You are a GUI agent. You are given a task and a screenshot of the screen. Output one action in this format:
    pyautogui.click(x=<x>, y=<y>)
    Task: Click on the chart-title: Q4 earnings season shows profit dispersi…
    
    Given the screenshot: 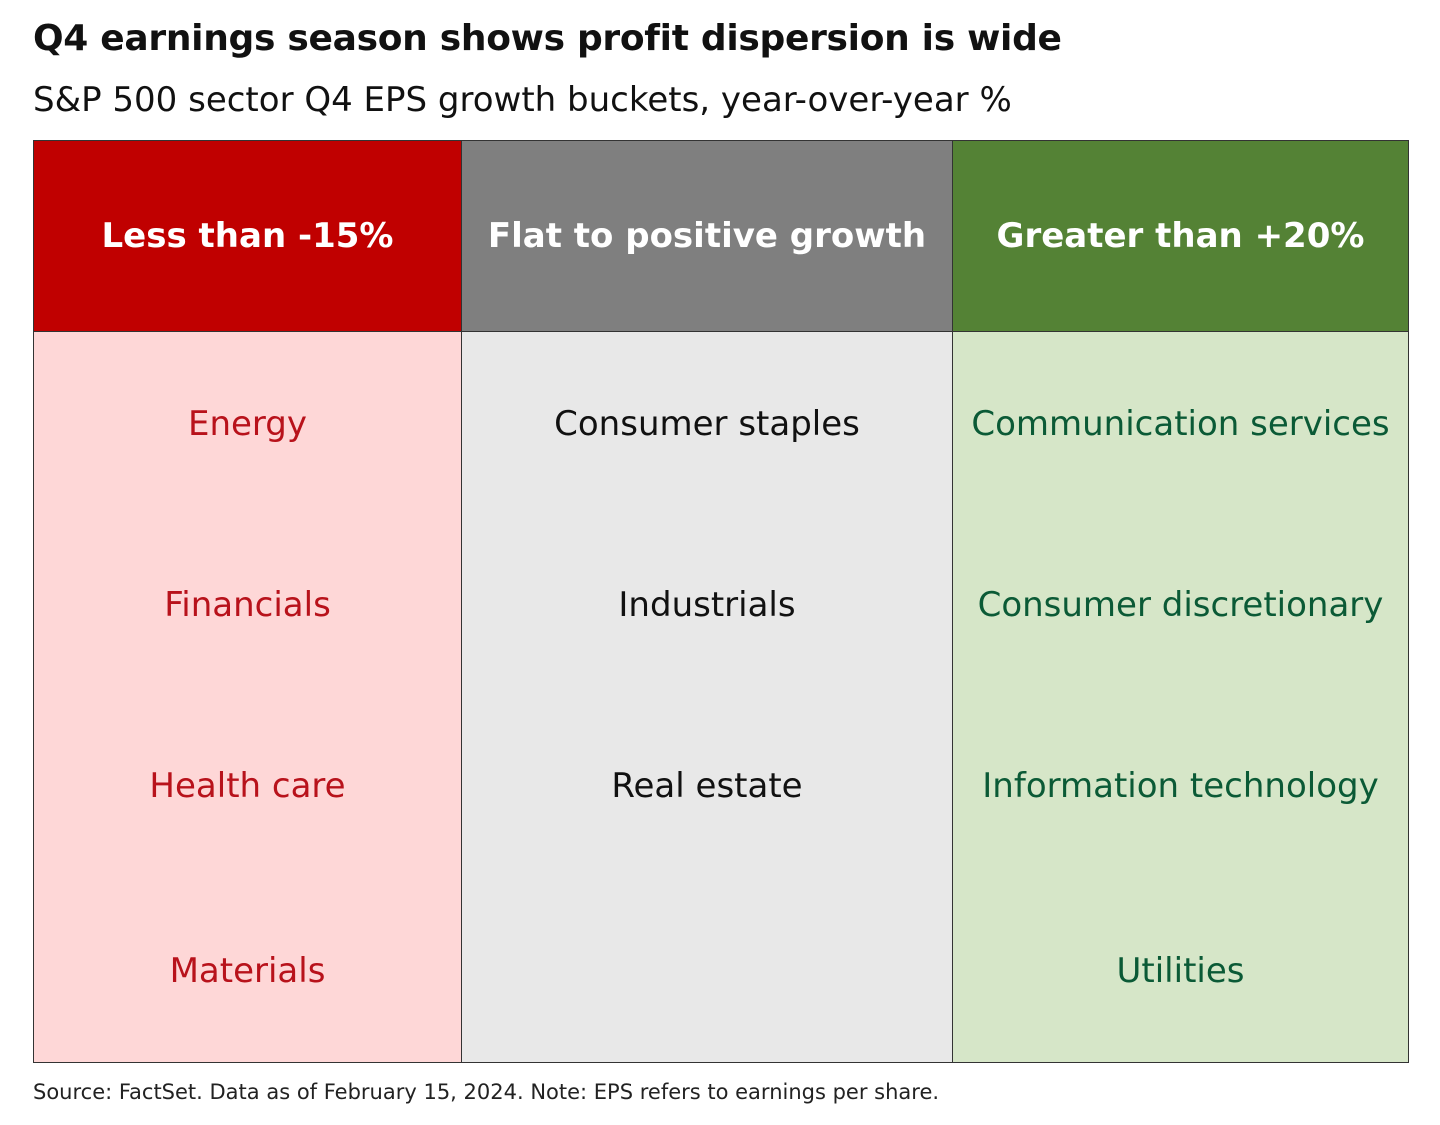 What is the action you would take?
    pyautogui.click(x=547, y=38)
    